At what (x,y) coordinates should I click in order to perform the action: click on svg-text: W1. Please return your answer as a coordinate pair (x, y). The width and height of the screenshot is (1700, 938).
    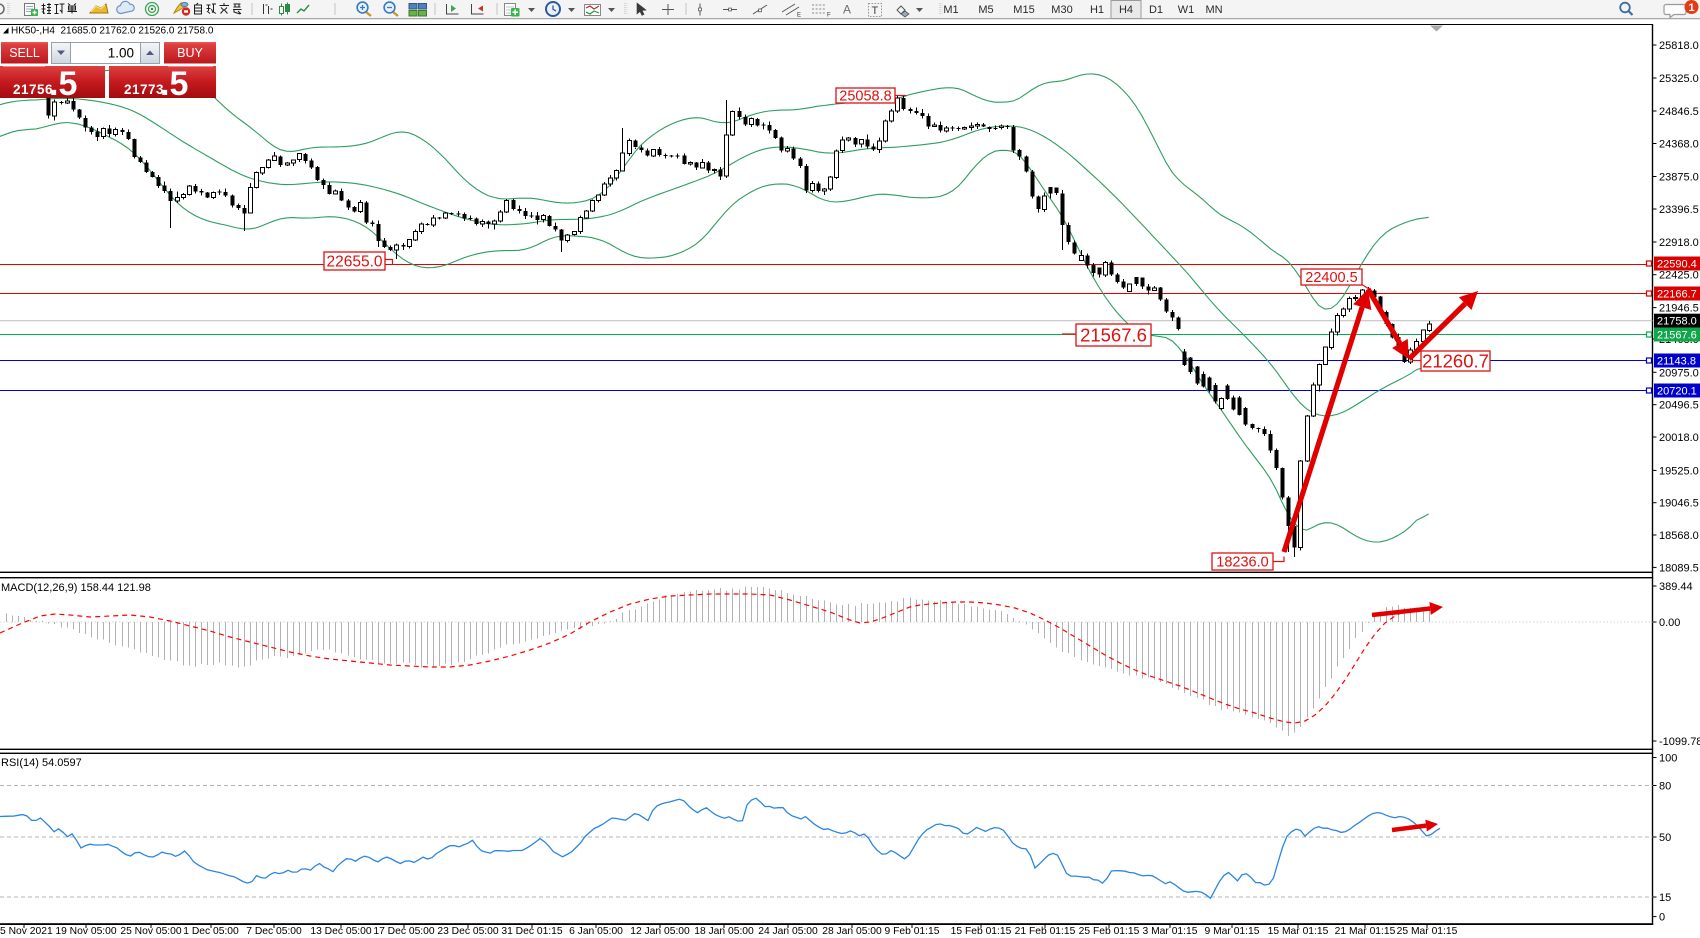
    Looking at the image, I should click on (1186, 10).